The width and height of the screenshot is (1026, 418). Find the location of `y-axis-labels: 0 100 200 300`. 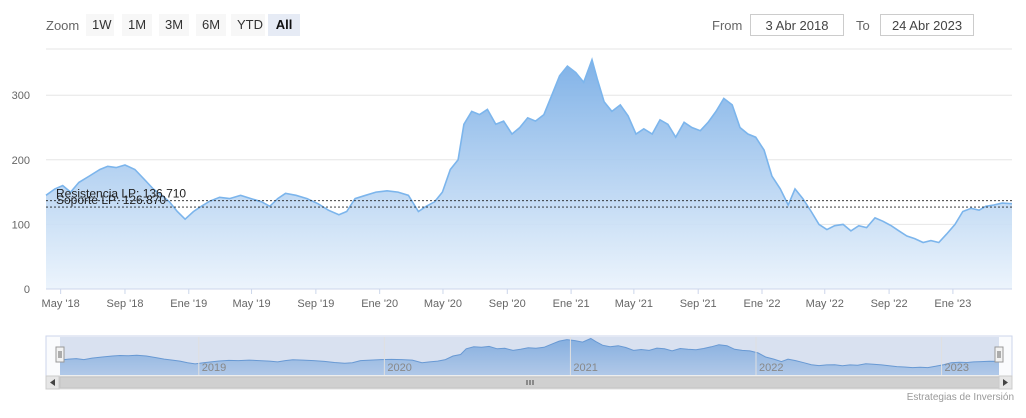

y-axis-labels: 0 100 200 300 is located at coordinates (21, 193).